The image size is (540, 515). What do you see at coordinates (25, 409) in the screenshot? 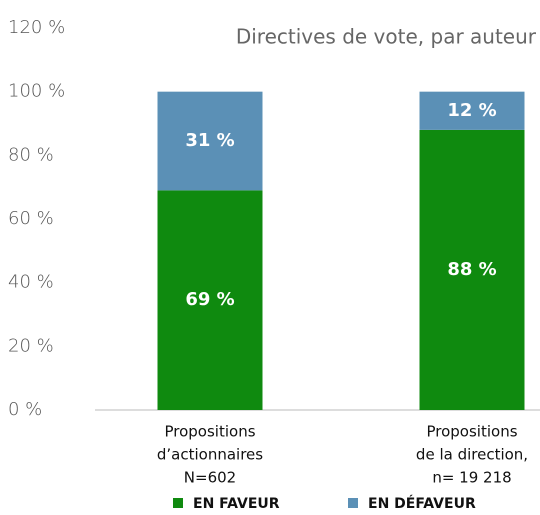
I see `y-tick-label: 0 %` at bounding box center [25, 409].